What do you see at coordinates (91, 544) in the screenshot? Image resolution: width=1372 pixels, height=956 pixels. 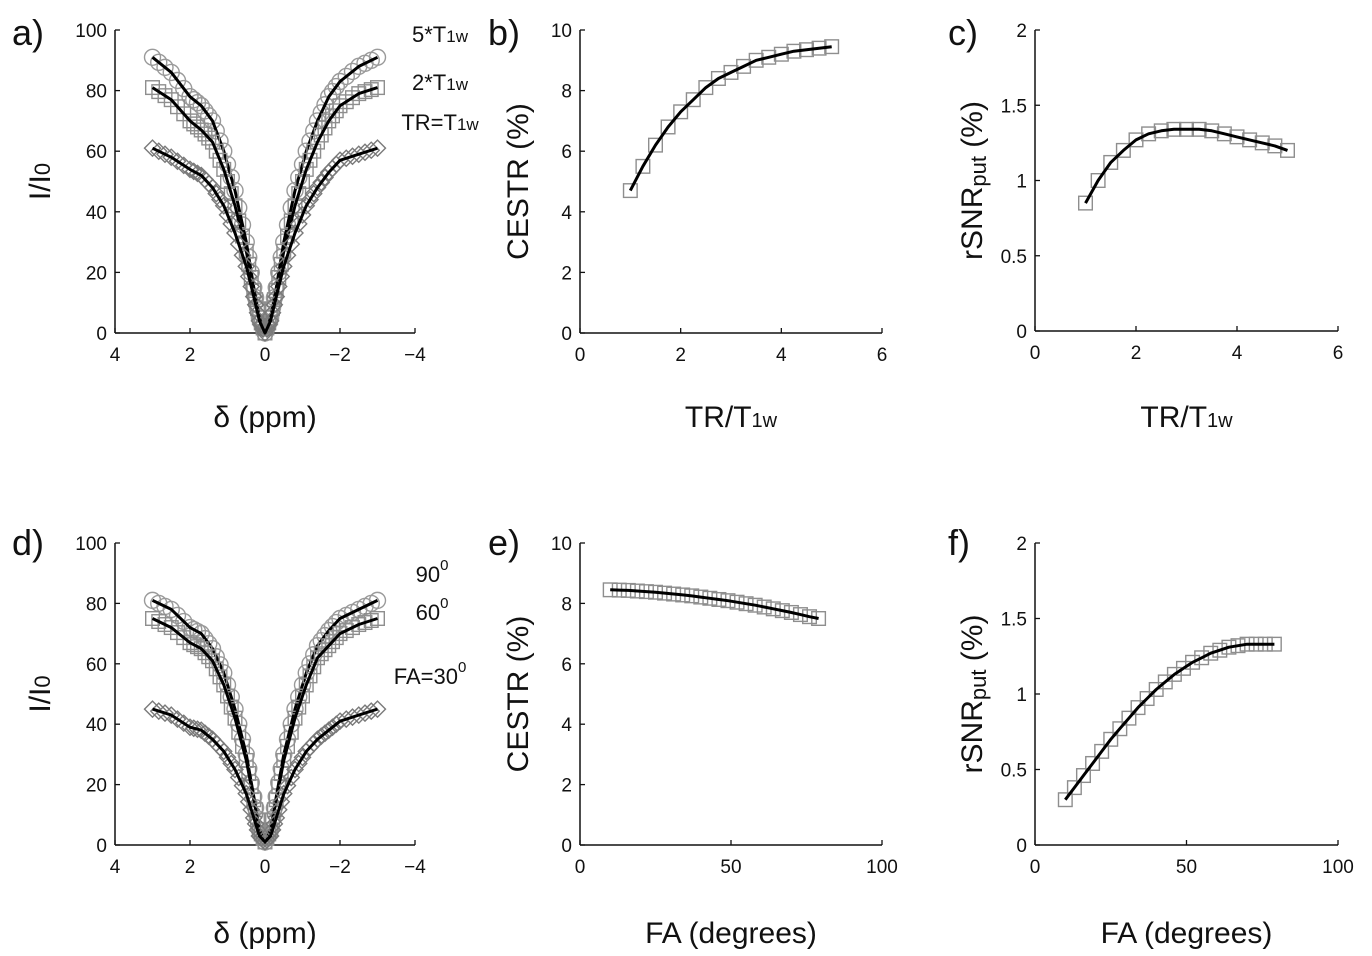 I see `y-tick-label: 100` at bounding box center [91, 544].